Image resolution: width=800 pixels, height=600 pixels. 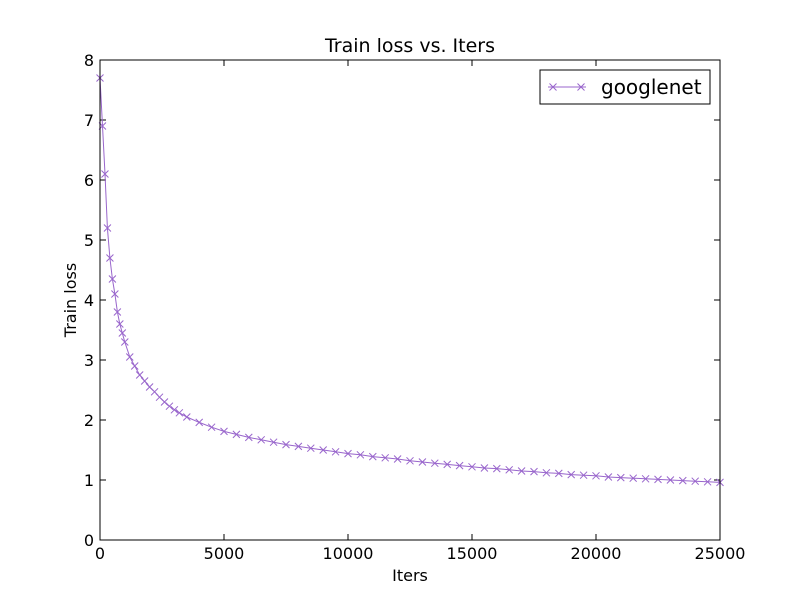 What do you see at coordinates (89, 120) in the screenshot?
I see `y-tick-label: 7` at bounding box center [89, 120].